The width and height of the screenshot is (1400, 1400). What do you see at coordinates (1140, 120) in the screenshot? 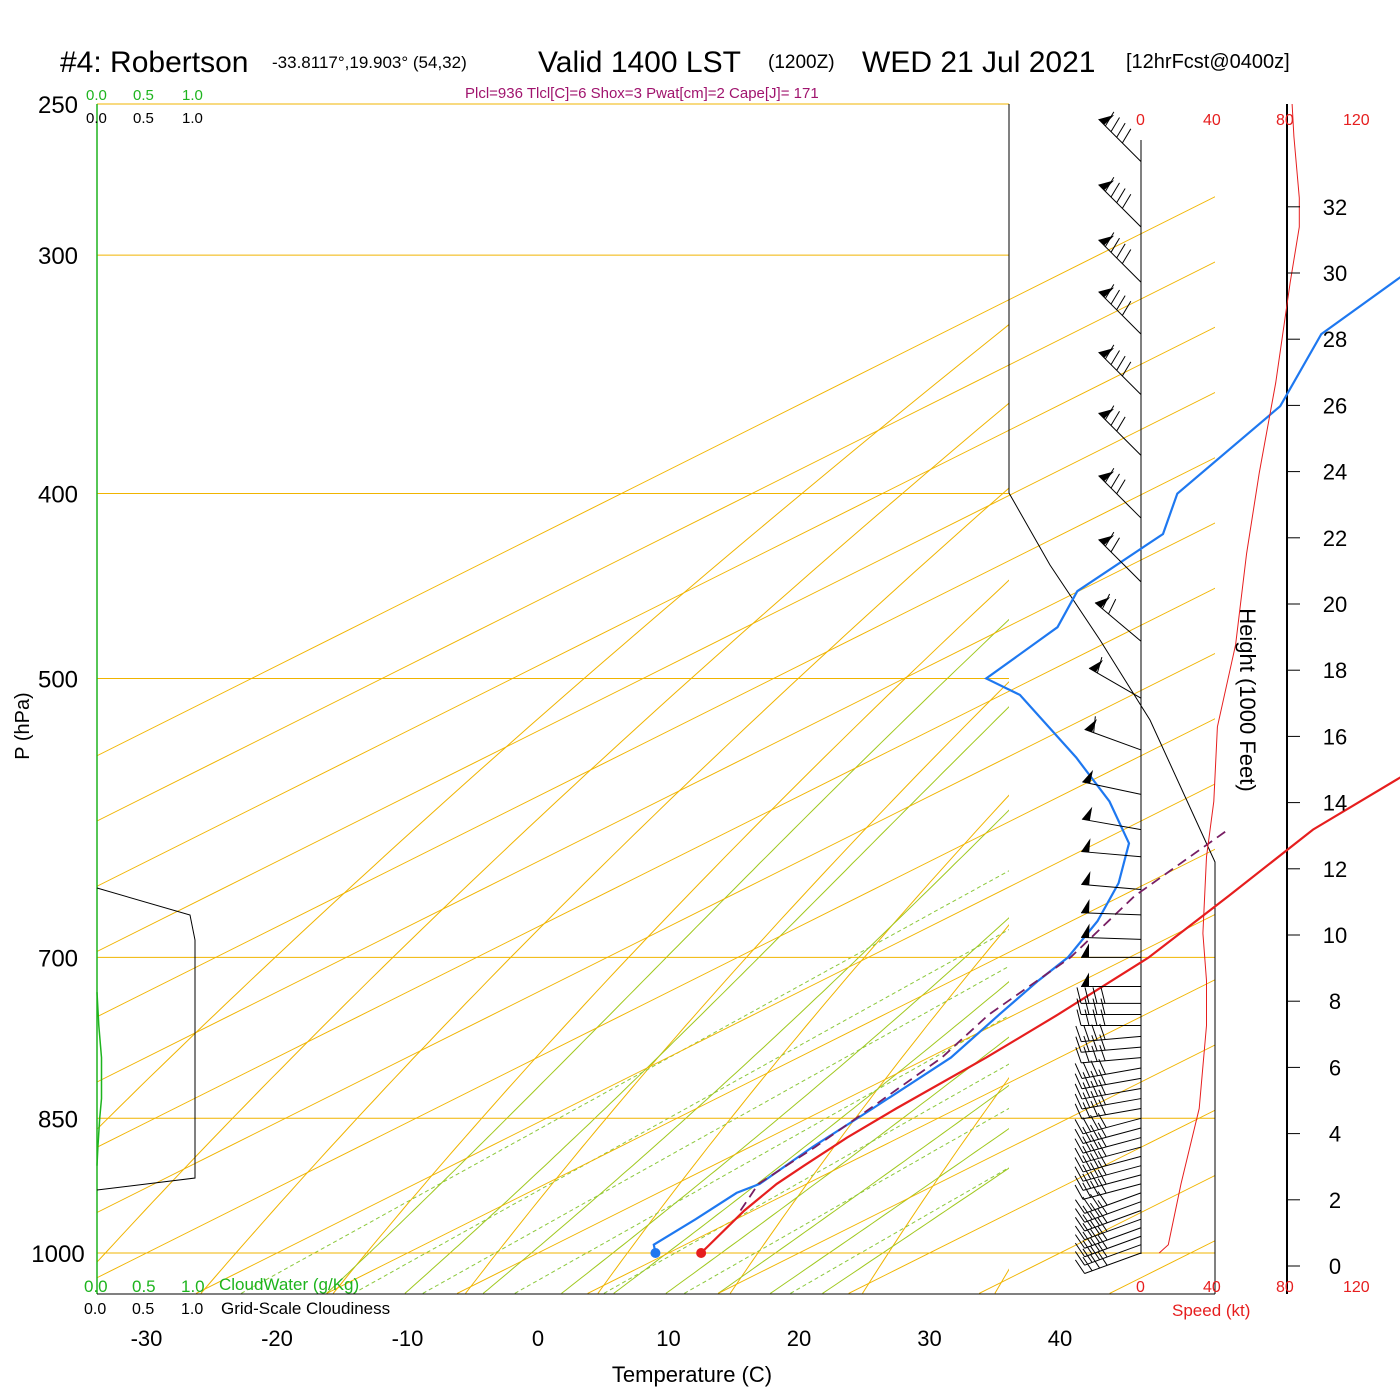
I see `speed-tick-top-0: 0` at bounding box center [1140, 120].